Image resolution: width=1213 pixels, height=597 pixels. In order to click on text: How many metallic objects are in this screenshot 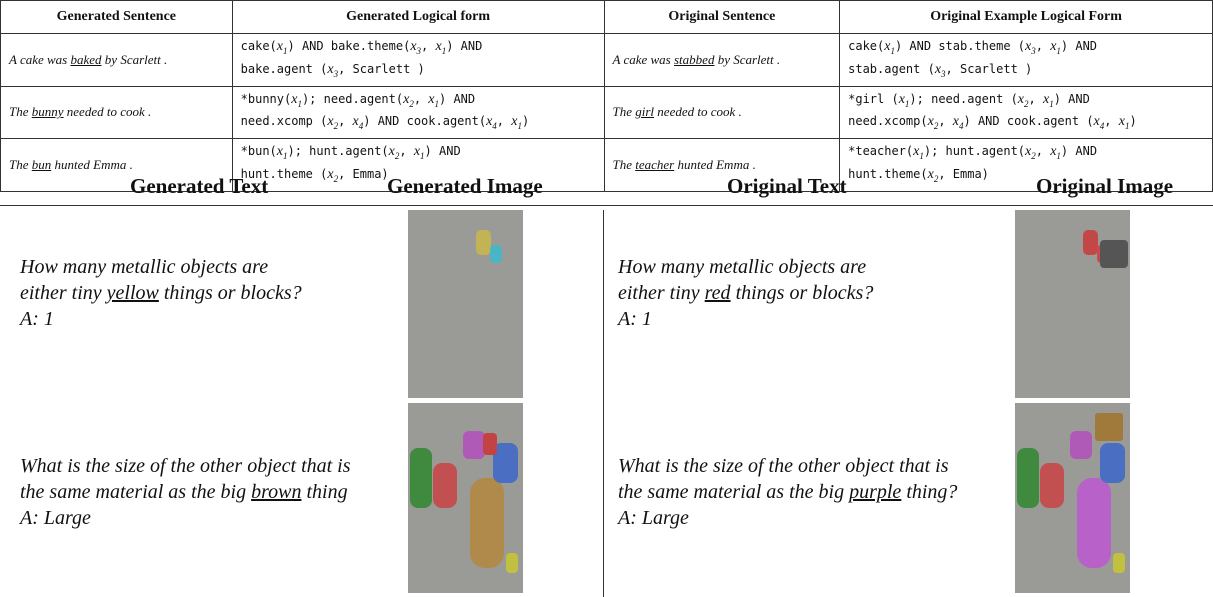, I will do `click(144, 267)`.